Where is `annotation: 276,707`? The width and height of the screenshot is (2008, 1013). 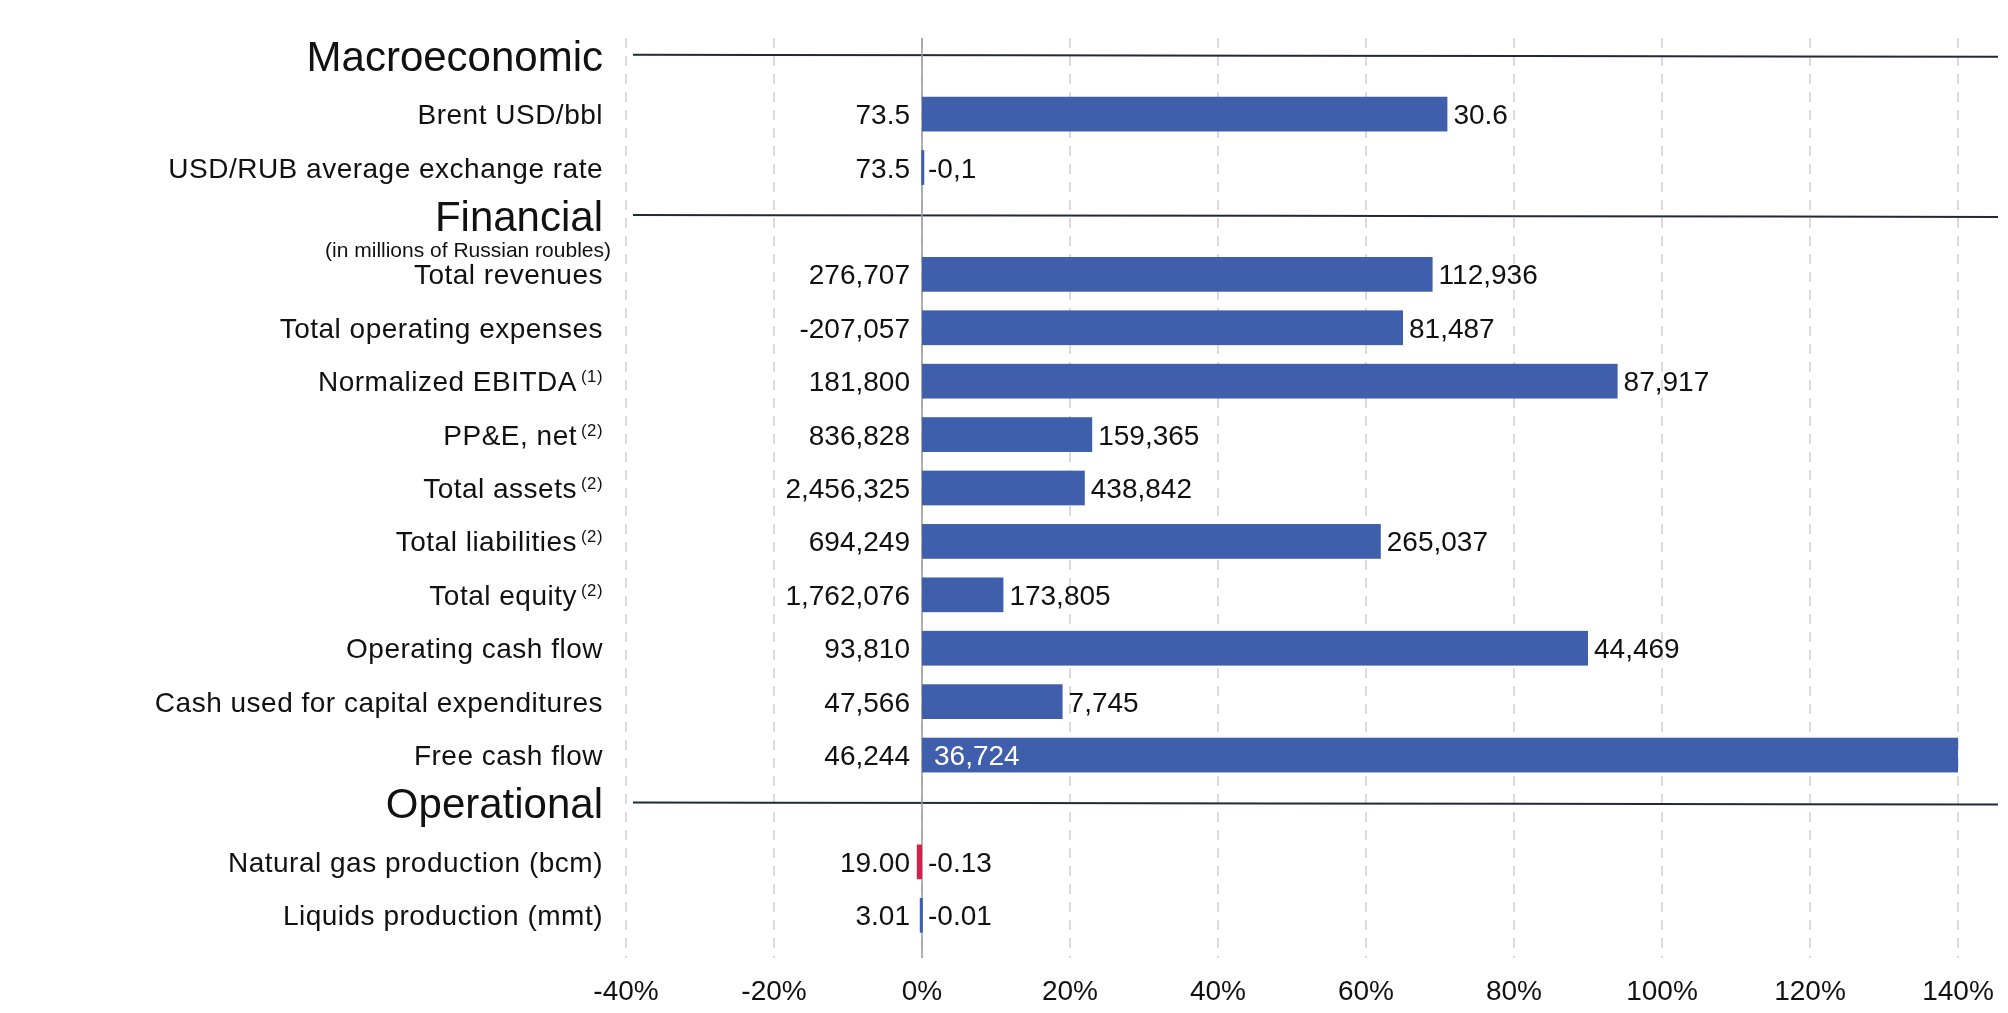
annotation: 276,707 is located at coordinates (859, 275).